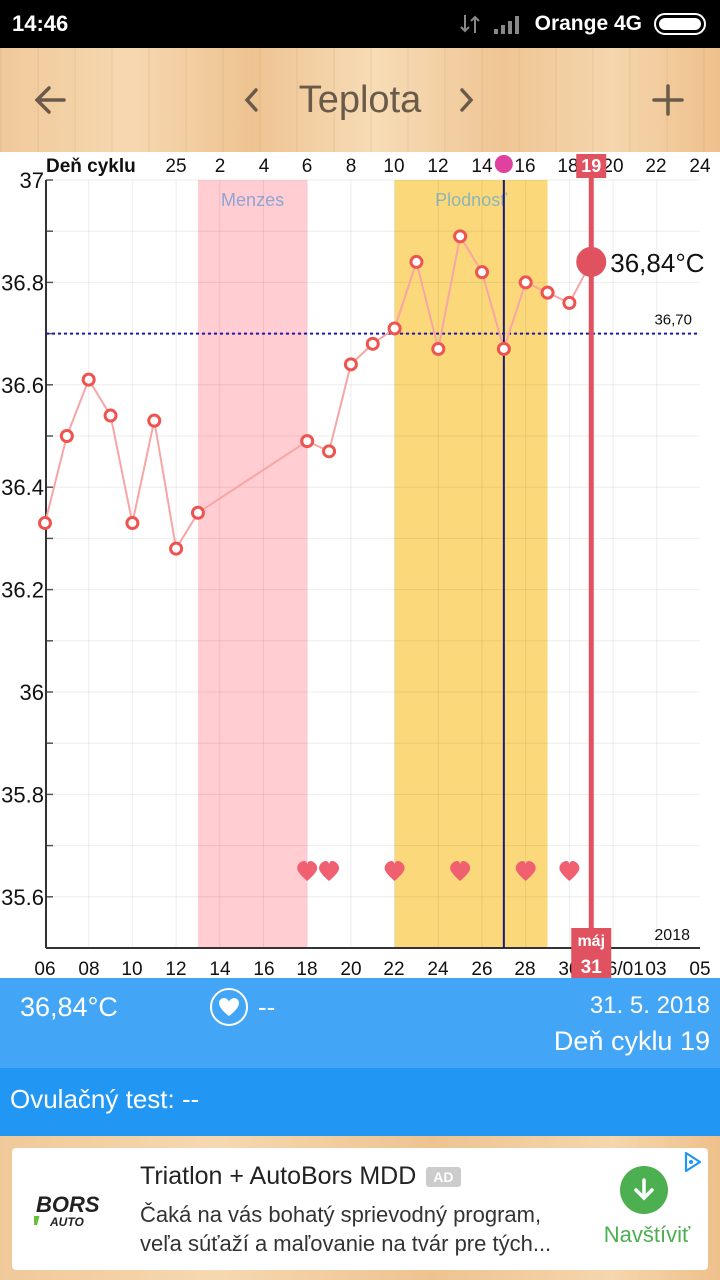  What do you see at coordinates (69, 1007) in the screenshot?
I see `selected-temperature: 36,84°C` at bounding box center [69, 1007].